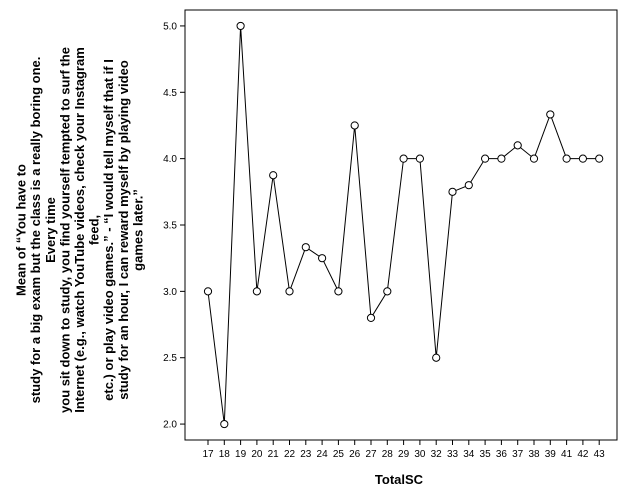  Describe the element at coordinates (208, 454) in the screenshot. I see `x-tick-label: 17` at that location.